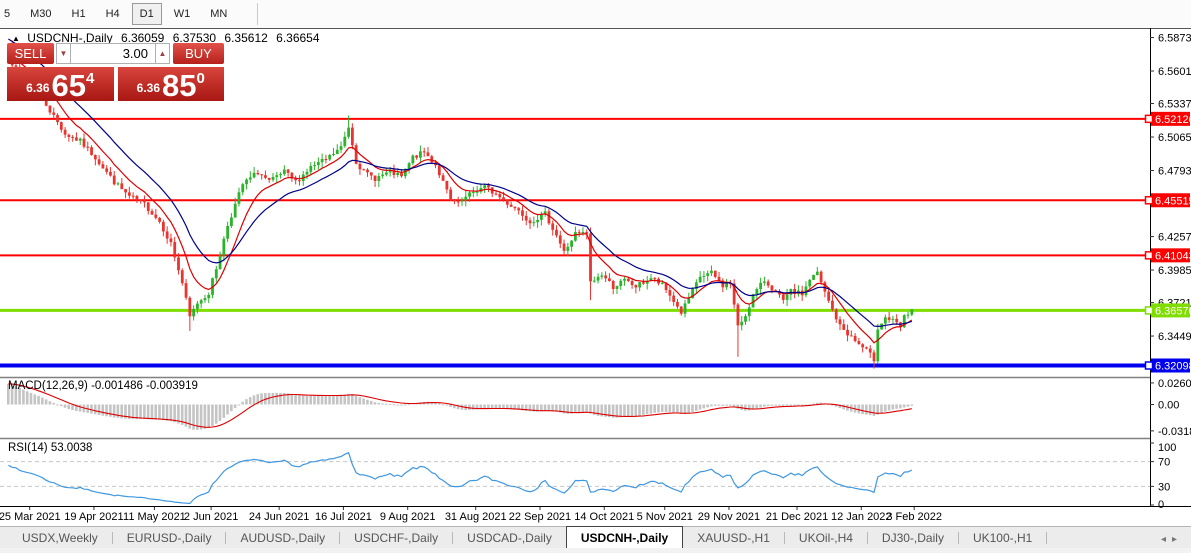 Image resolution: width=1191 pixels, height=553 pixels. I want to click on macd-histogram, so click(460, 406).